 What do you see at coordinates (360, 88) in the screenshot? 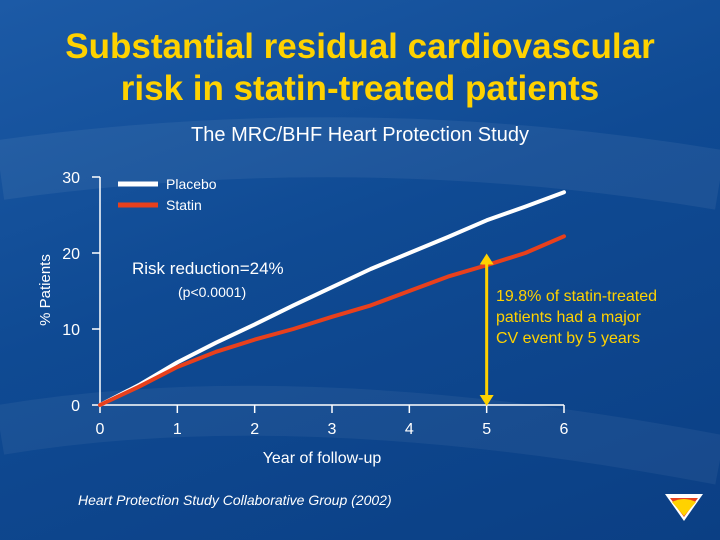
I see `title-line-2: risk in statin-treated patients` at bounding box center [360, 88].